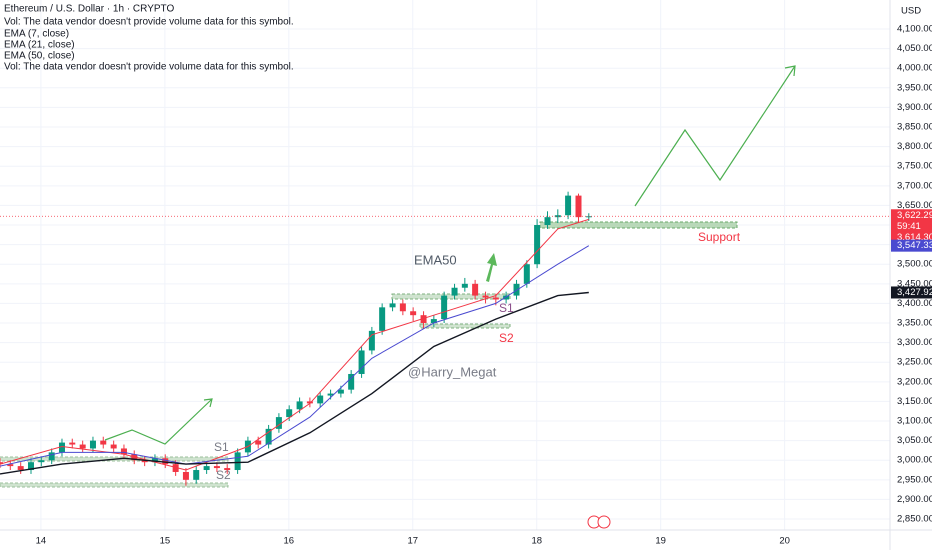 The width and height of the screenshot is (932, 550). I want to click on y-tick-label: 3,950.00, so click(914, 87).